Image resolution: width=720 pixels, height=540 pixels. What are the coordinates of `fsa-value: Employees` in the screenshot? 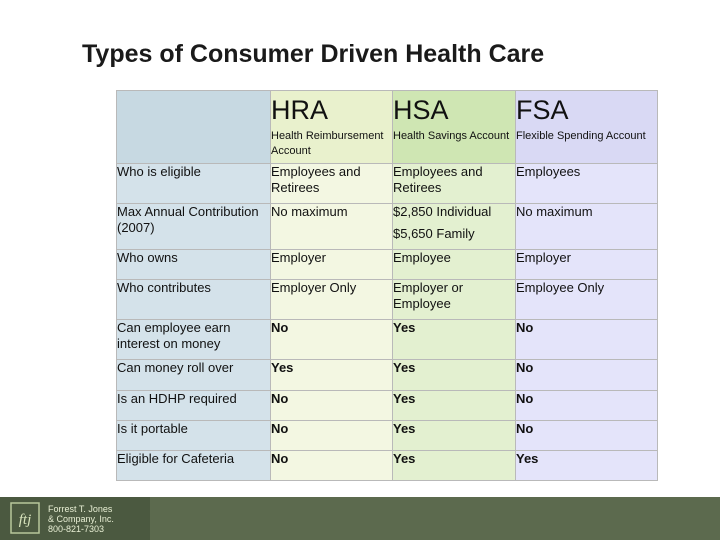 It's located at (586, 183).